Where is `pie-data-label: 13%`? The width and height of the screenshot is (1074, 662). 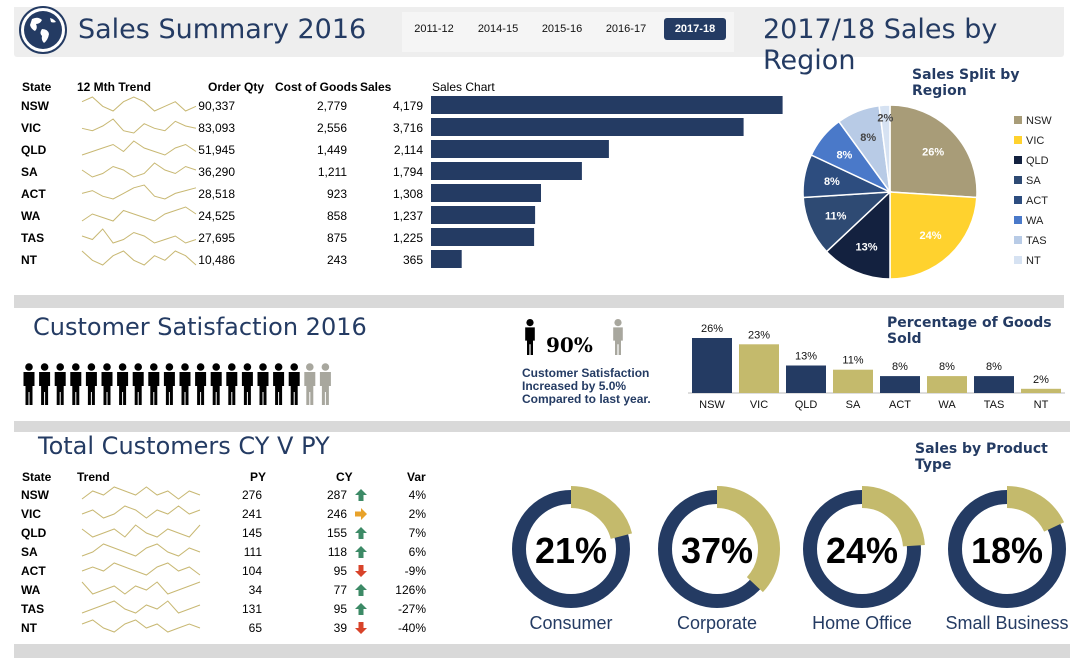 pie-data-label: 13% is located at coordinates (866, 247).